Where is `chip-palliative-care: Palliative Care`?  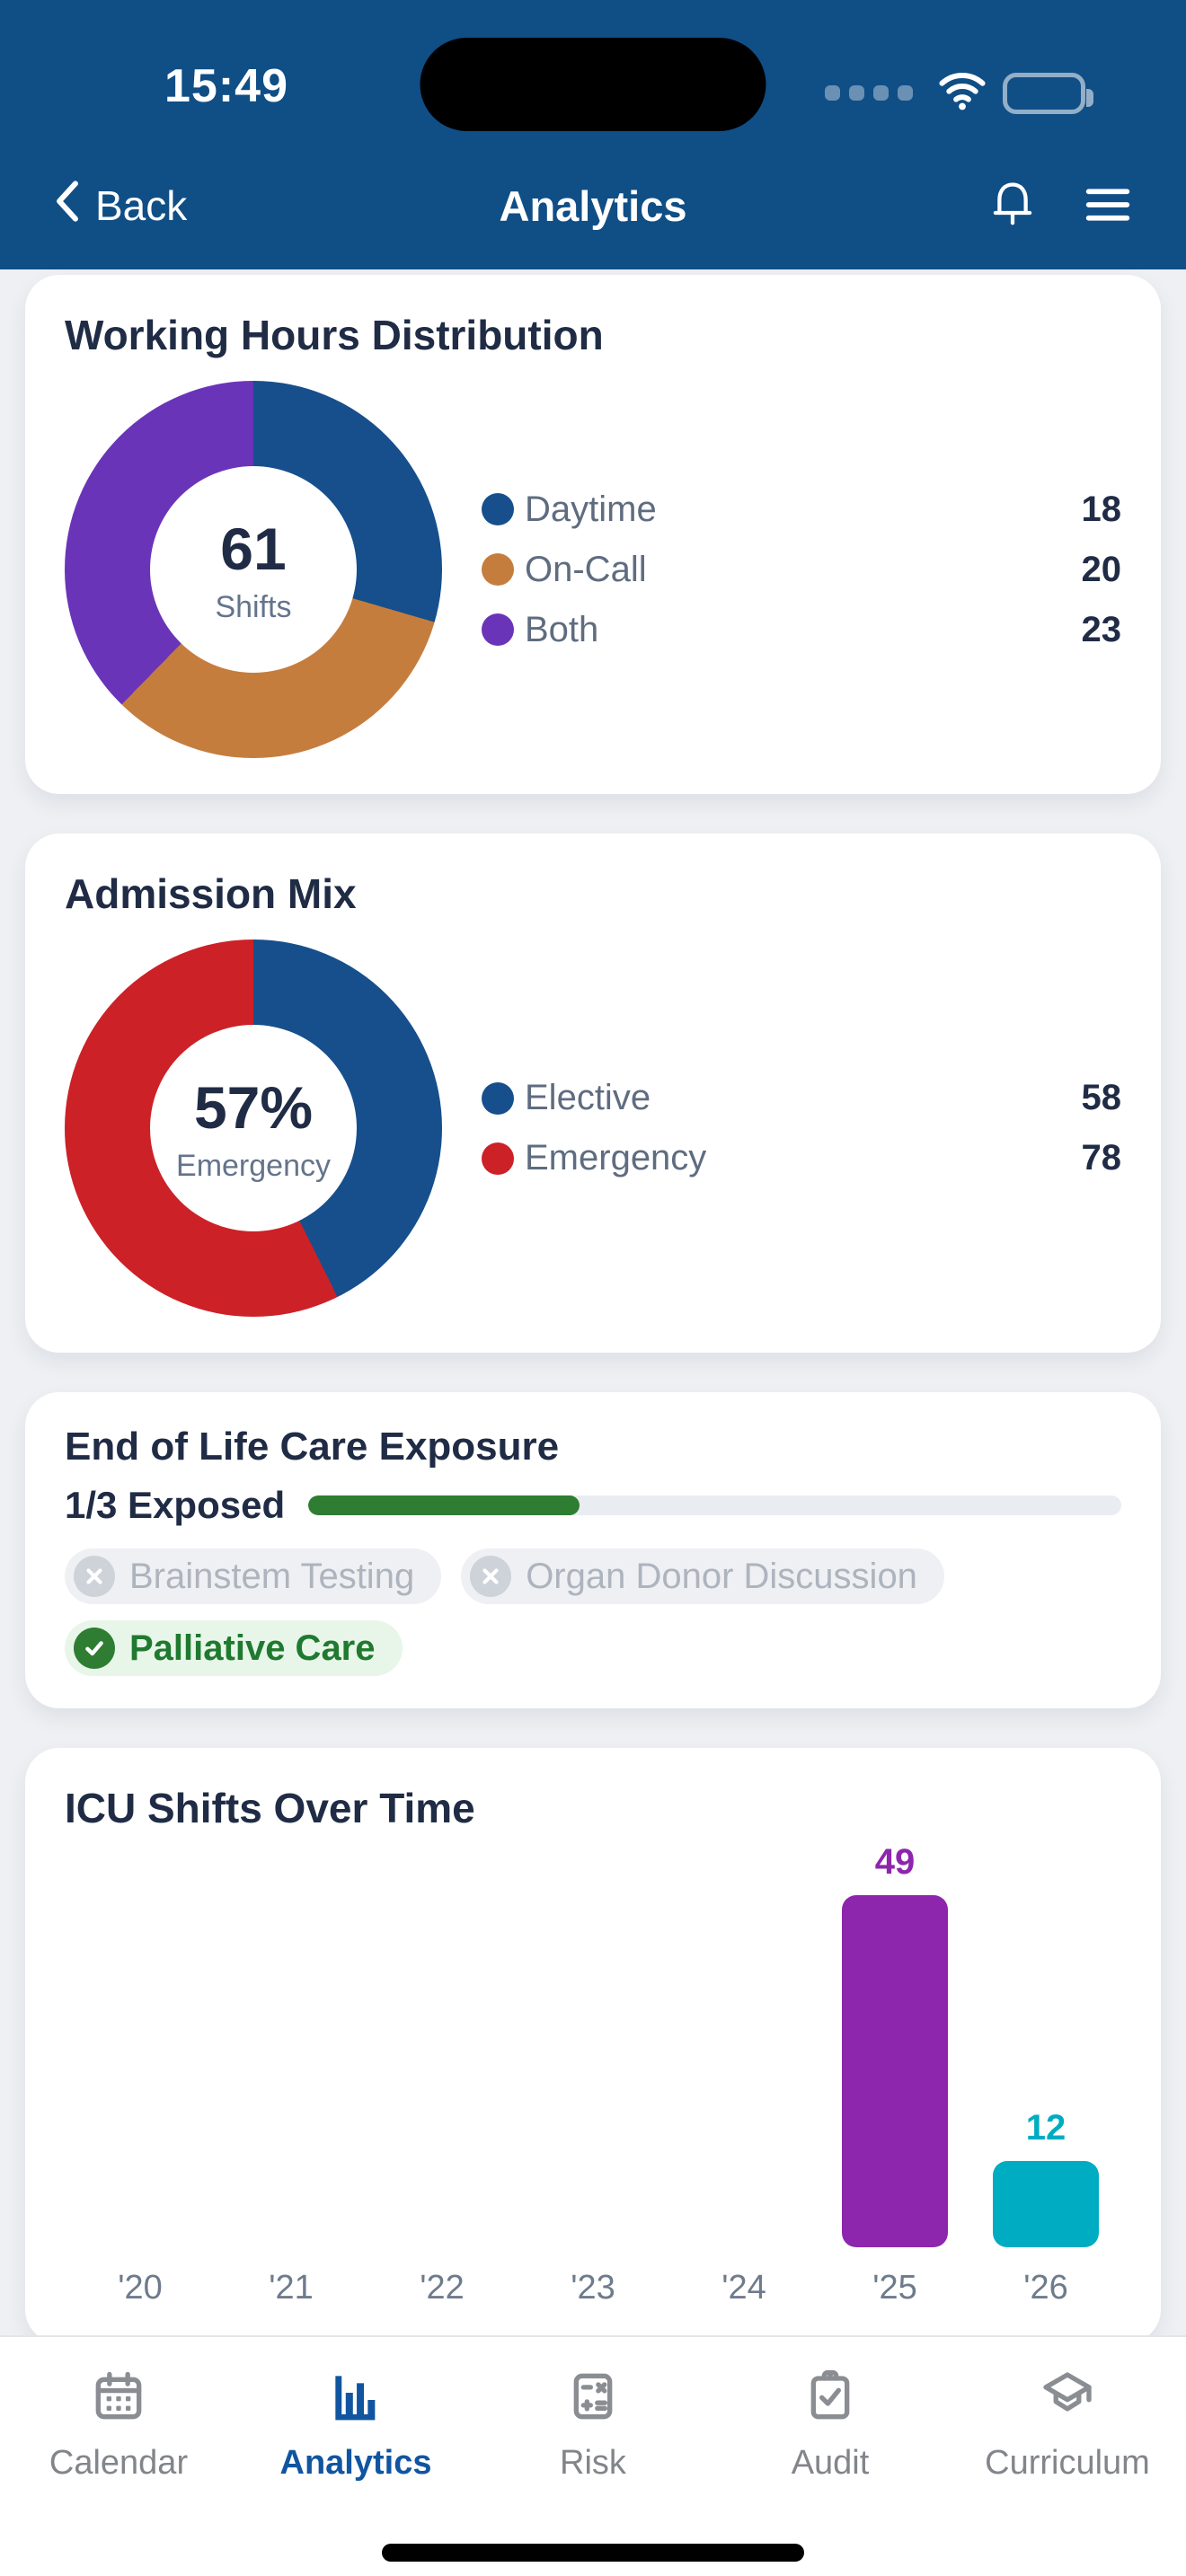
chip-palliative-care: Palliative Care is located at coordinates (234, 1648).